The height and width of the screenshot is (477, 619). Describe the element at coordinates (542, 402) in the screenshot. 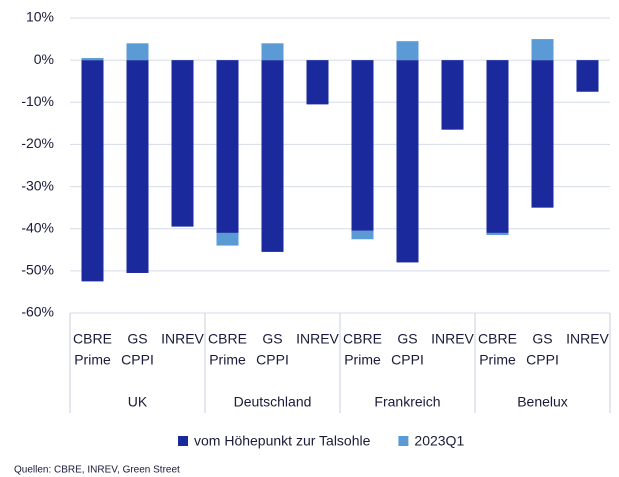

I see `group-label: Benelux` at that location.